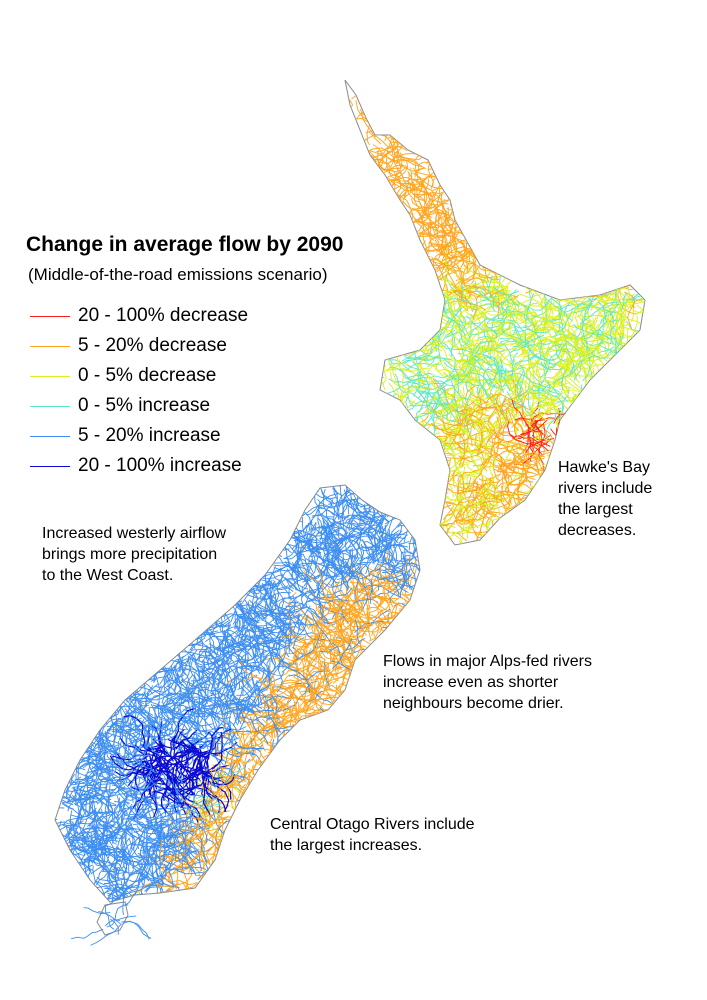 This screenshot has height=1000, width=707. Describe the element at coordinates (50, 376) in the screenshot. I see `legend-swatch` at that location.